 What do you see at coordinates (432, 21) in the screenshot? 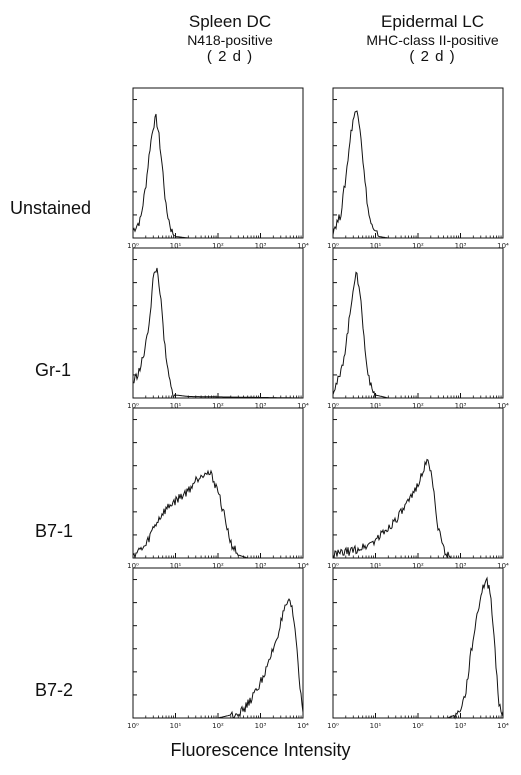
I see `column-title: Epidermal LC` at bounding box center [432, 21].